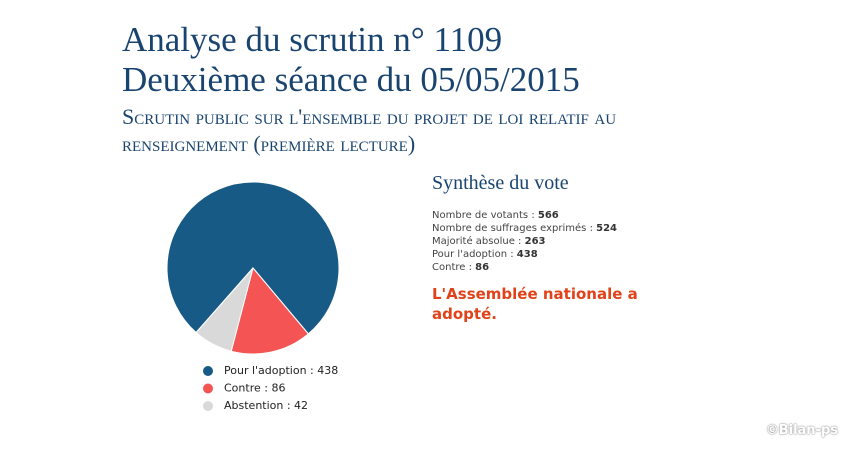  What do you see at coordinates (562, 267) in the screenshot?
I see `stat: Contre : 86` at bounding box center [562, 267].